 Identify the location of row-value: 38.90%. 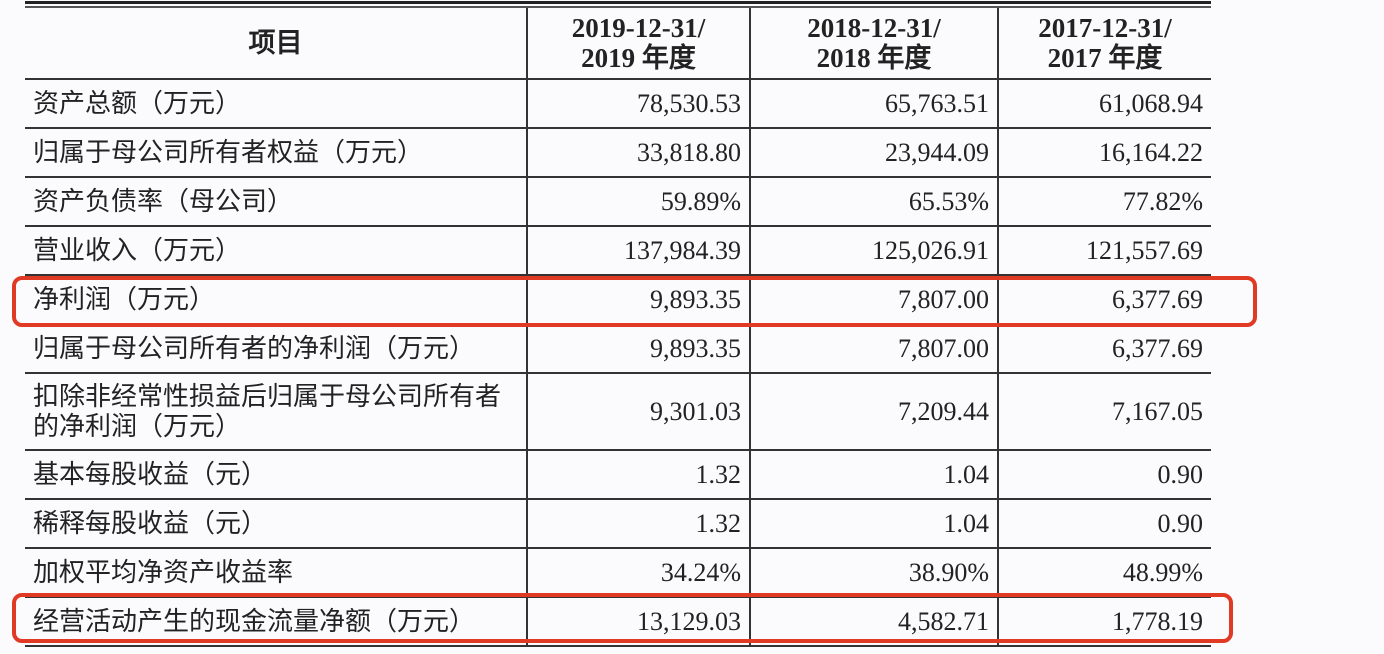
(873, 573).